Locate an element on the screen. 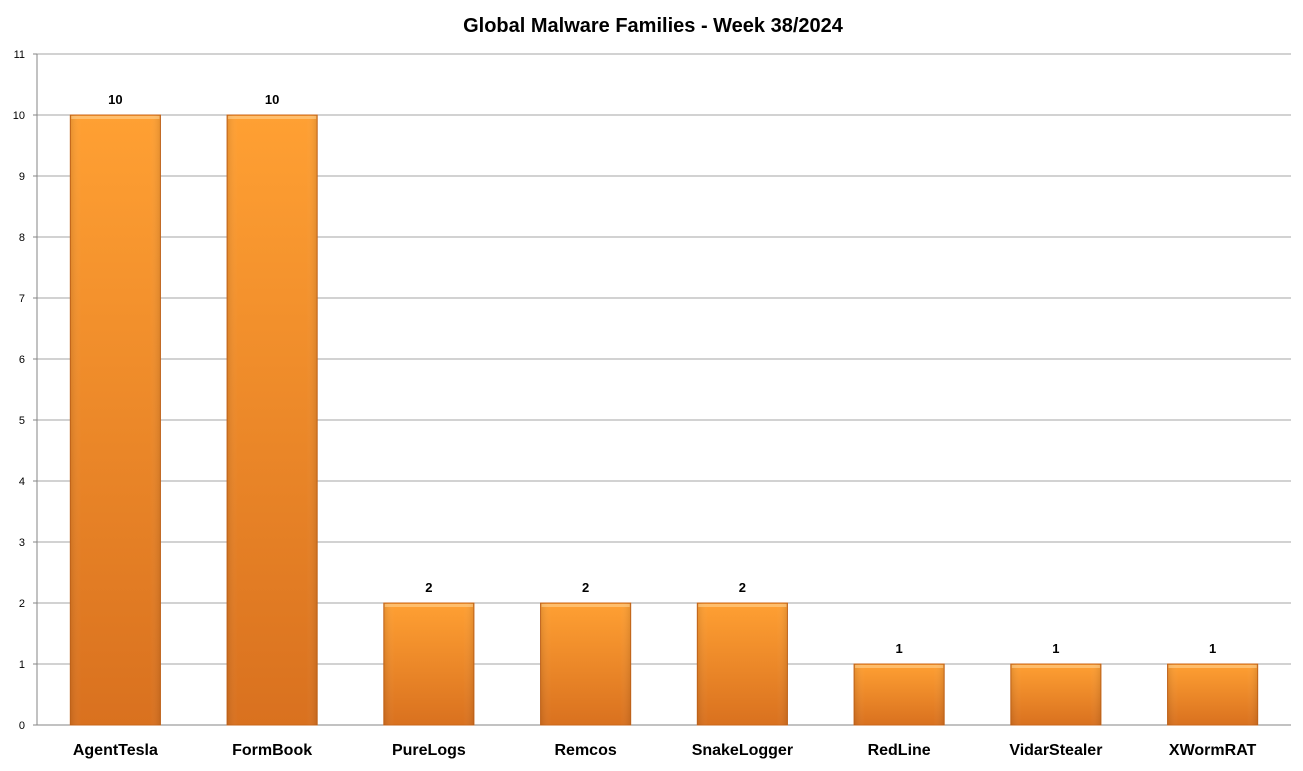 The height and width of the screenshot is (771, 1303). y-tick-label: 5 is located at coordinates (22, 421).